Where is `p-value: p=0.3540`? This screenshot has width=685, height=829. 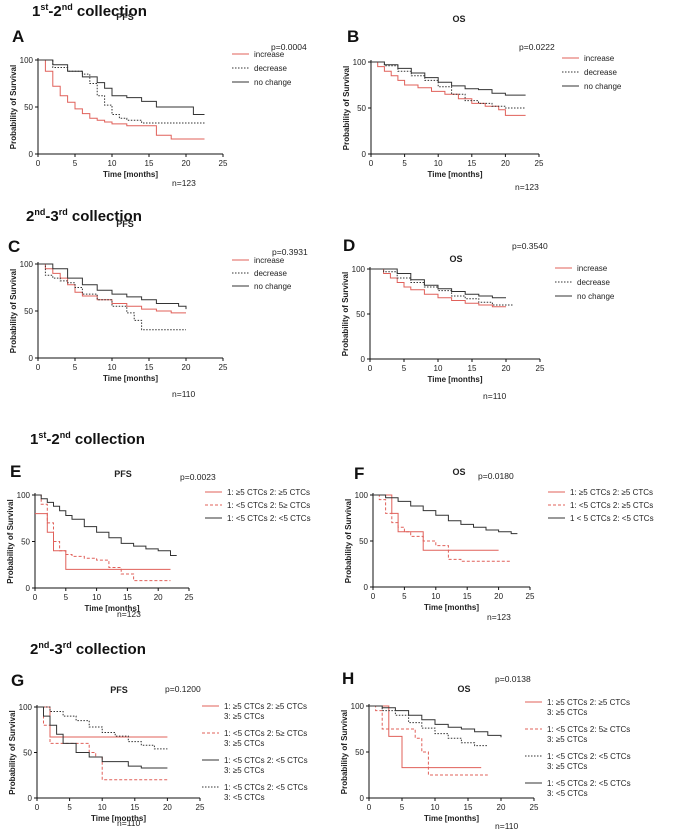
p-value: p=0.3540 is located at coordinates (530, 246).